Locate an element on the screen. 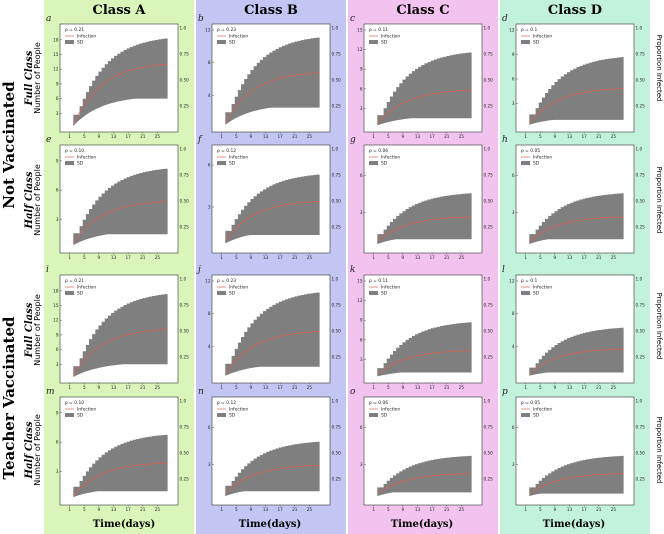 This screenshot has height=534, width=664. xlabel-d: Time(days) is located at coordinates (574, 524).